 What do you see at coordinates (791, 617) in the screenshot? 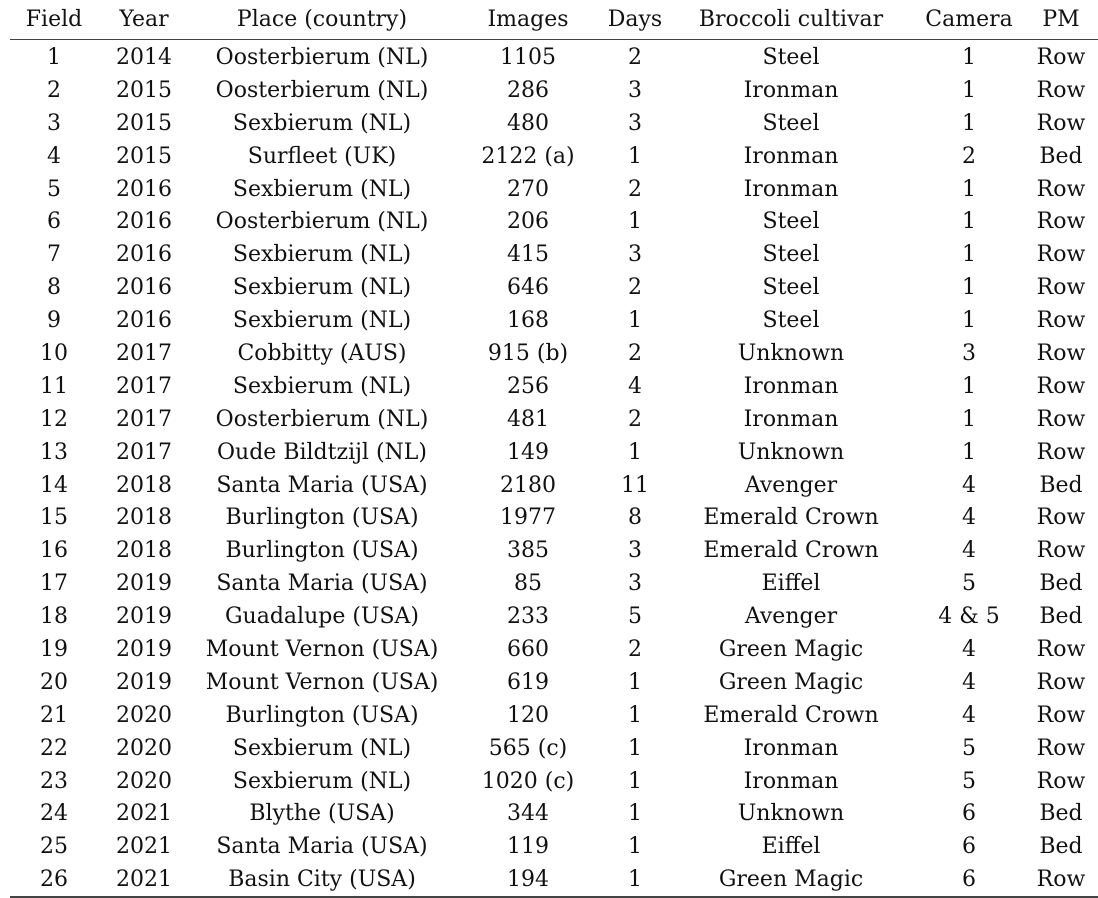
I see `cell-cultivar: Avenger` at bounding box center [791, 617].